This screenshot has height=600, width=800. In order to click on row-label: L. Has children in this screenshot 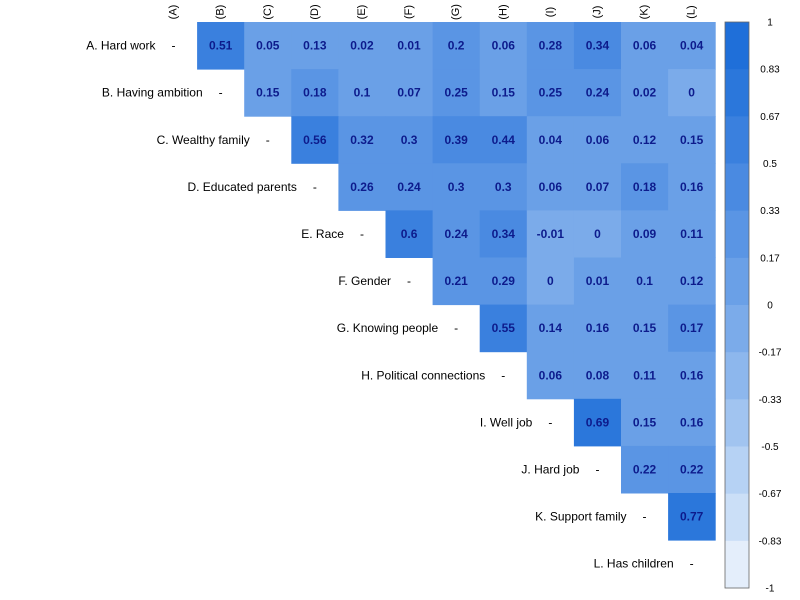, I will do `click(634, 564)`.